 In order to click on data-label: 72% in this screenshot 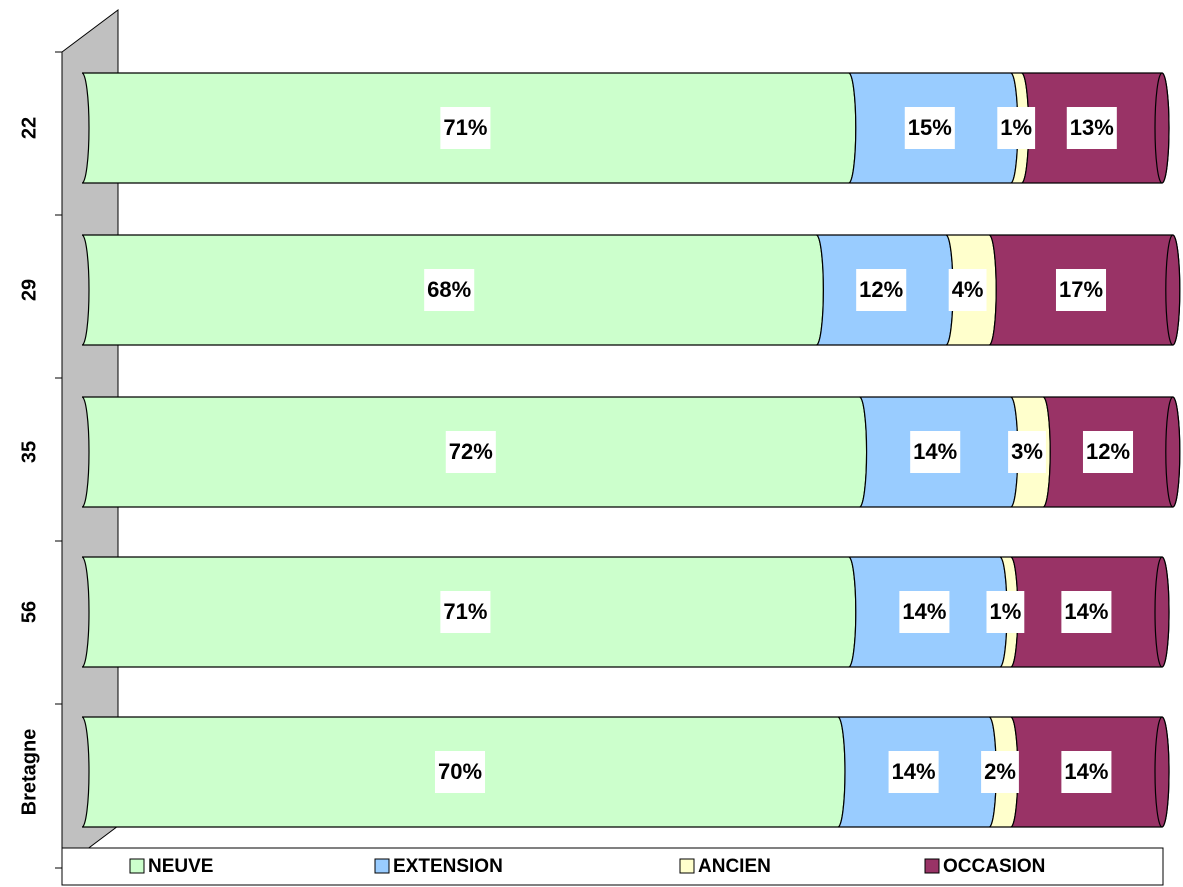, I will do `click(471, 451)`.